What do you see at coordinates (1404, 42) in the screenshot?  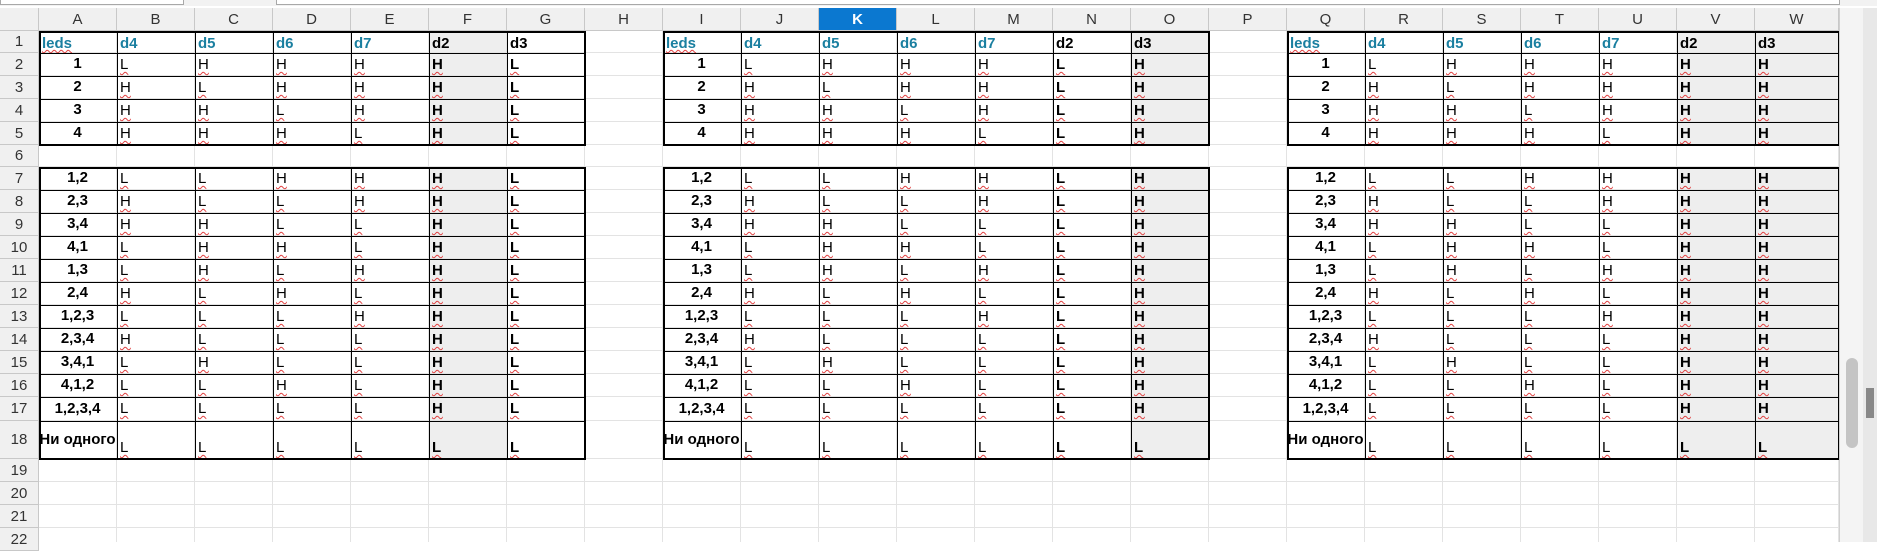 I see `table3-header-d4: d4` at bounding box center [1404, 42].